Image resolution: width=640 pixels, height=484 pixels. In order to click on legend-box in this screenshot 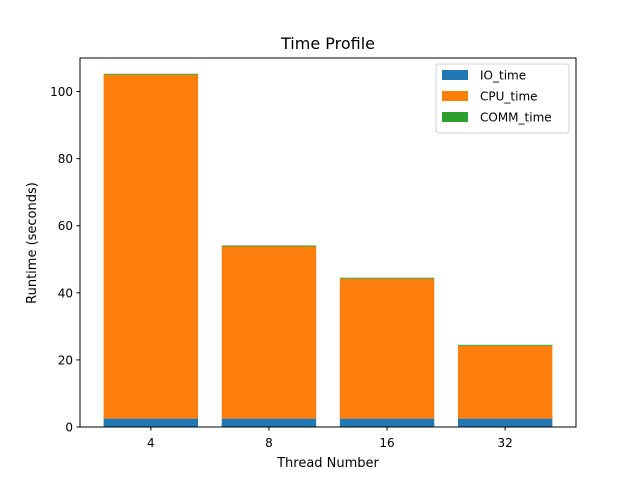, I will do `click(502, 98)`.